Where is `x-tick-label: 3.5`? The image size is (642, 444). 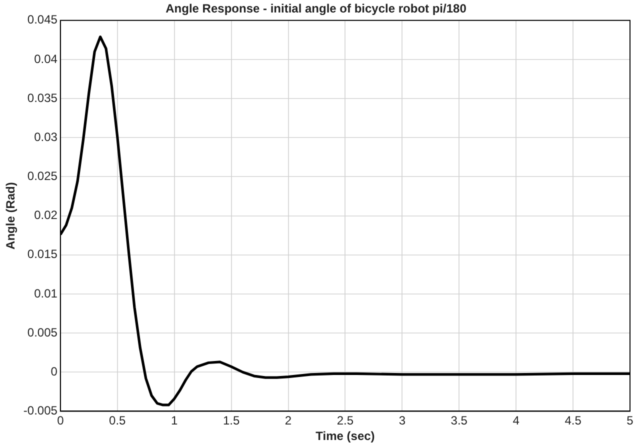
x-tick-label: 3.5 is located at coordinates (459, 421).